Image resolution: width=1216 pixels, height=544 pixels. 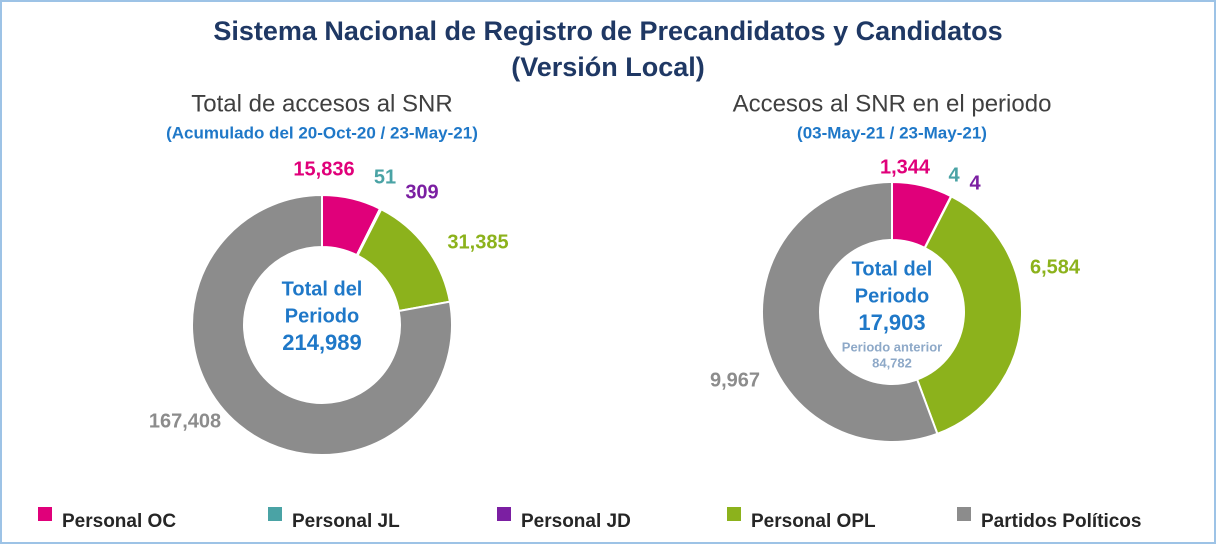 What do you see at coordinates (346, 521) in the screenshot?
I see `legend-label: Personal JL` at bounding box center [346, 521].